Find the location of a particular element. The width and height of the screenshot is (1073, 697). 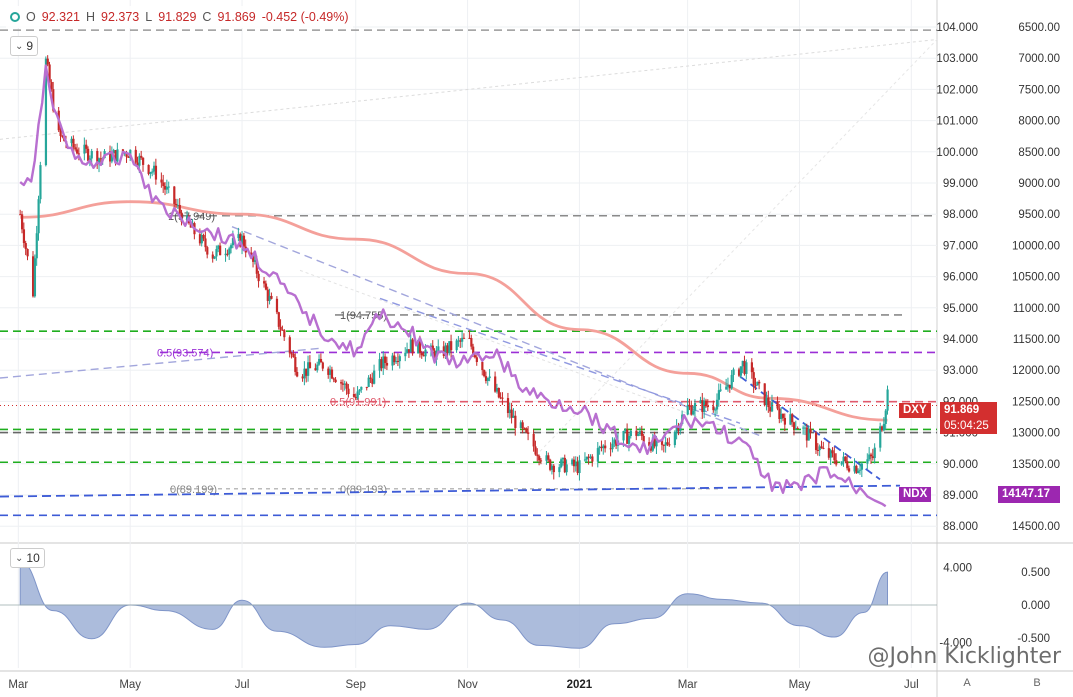

oscillator-input-chip: ⌄ 10 is located at coordinates (27, 558).